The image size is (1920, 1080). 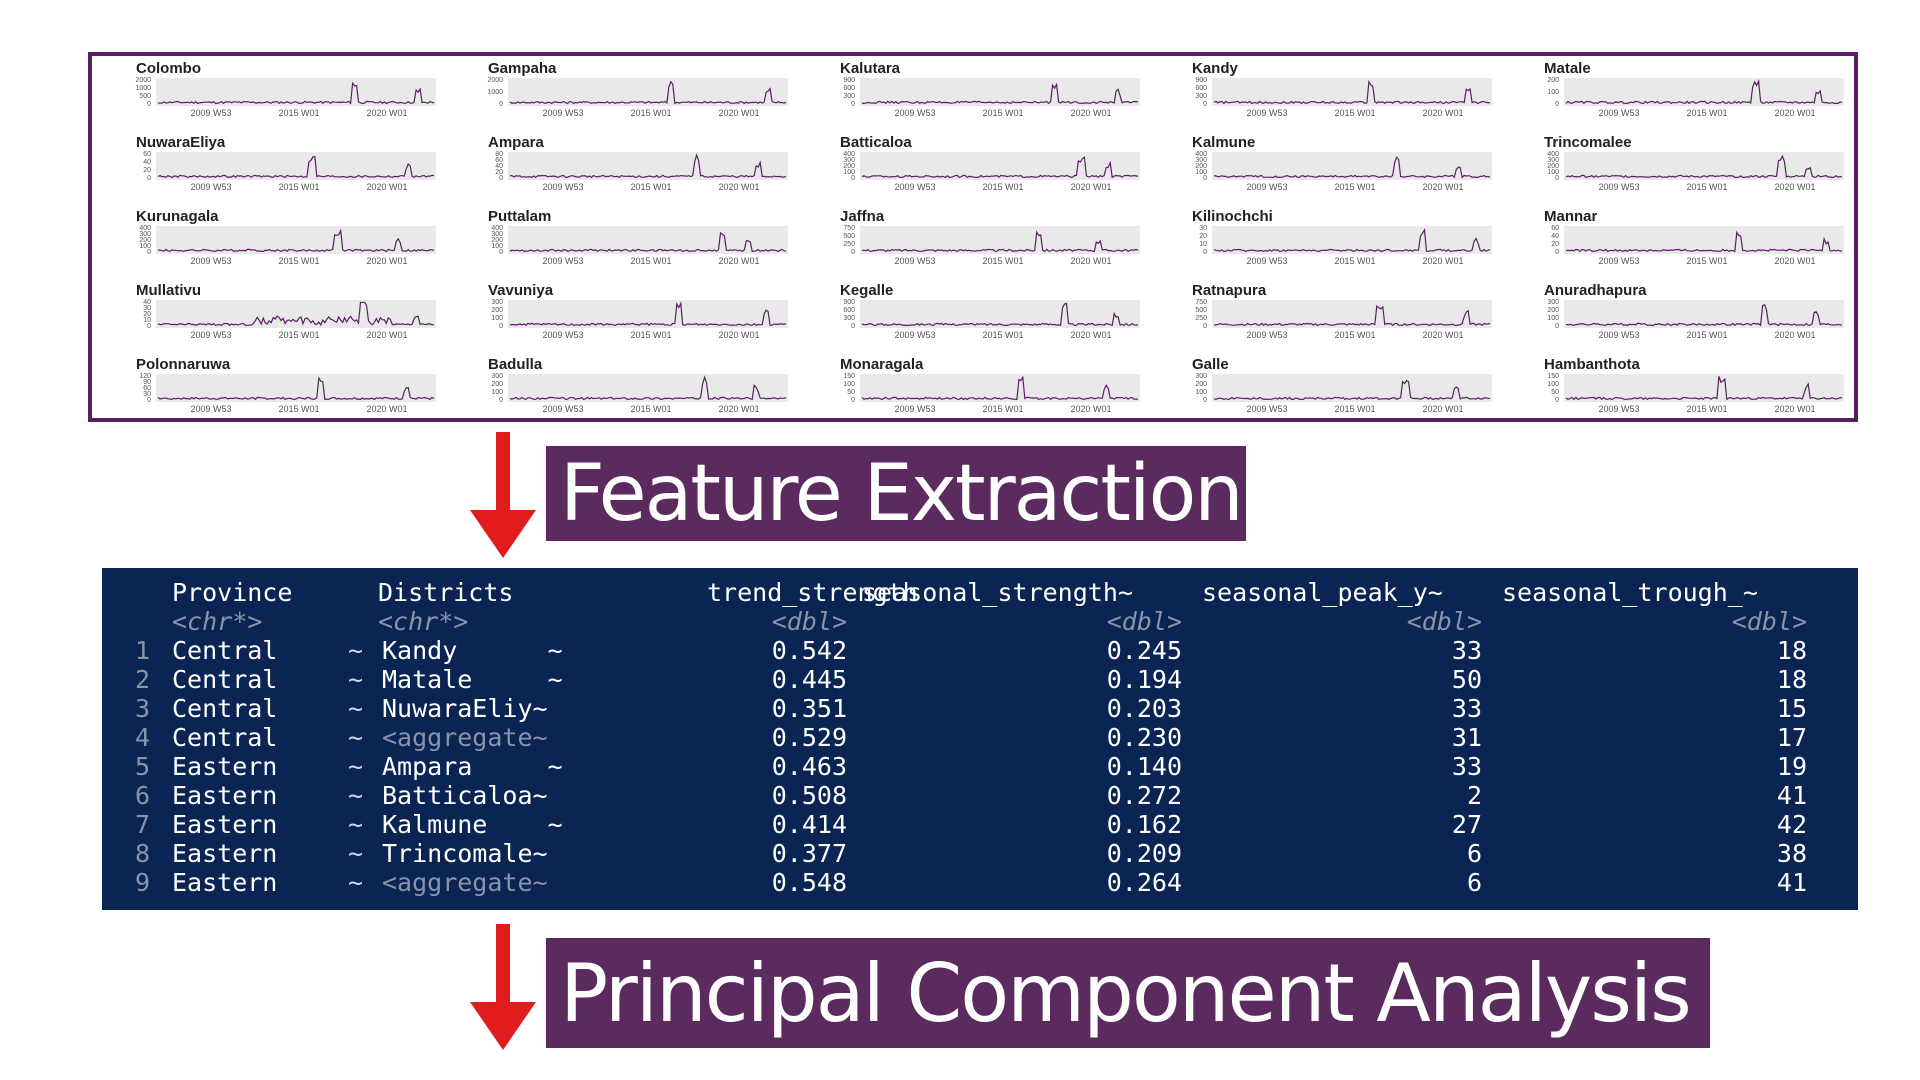 What do you see at coordinates (1555, 228) in the screenshot?
I see `y-tick-label: 60` at bounding box center [1555, 228].